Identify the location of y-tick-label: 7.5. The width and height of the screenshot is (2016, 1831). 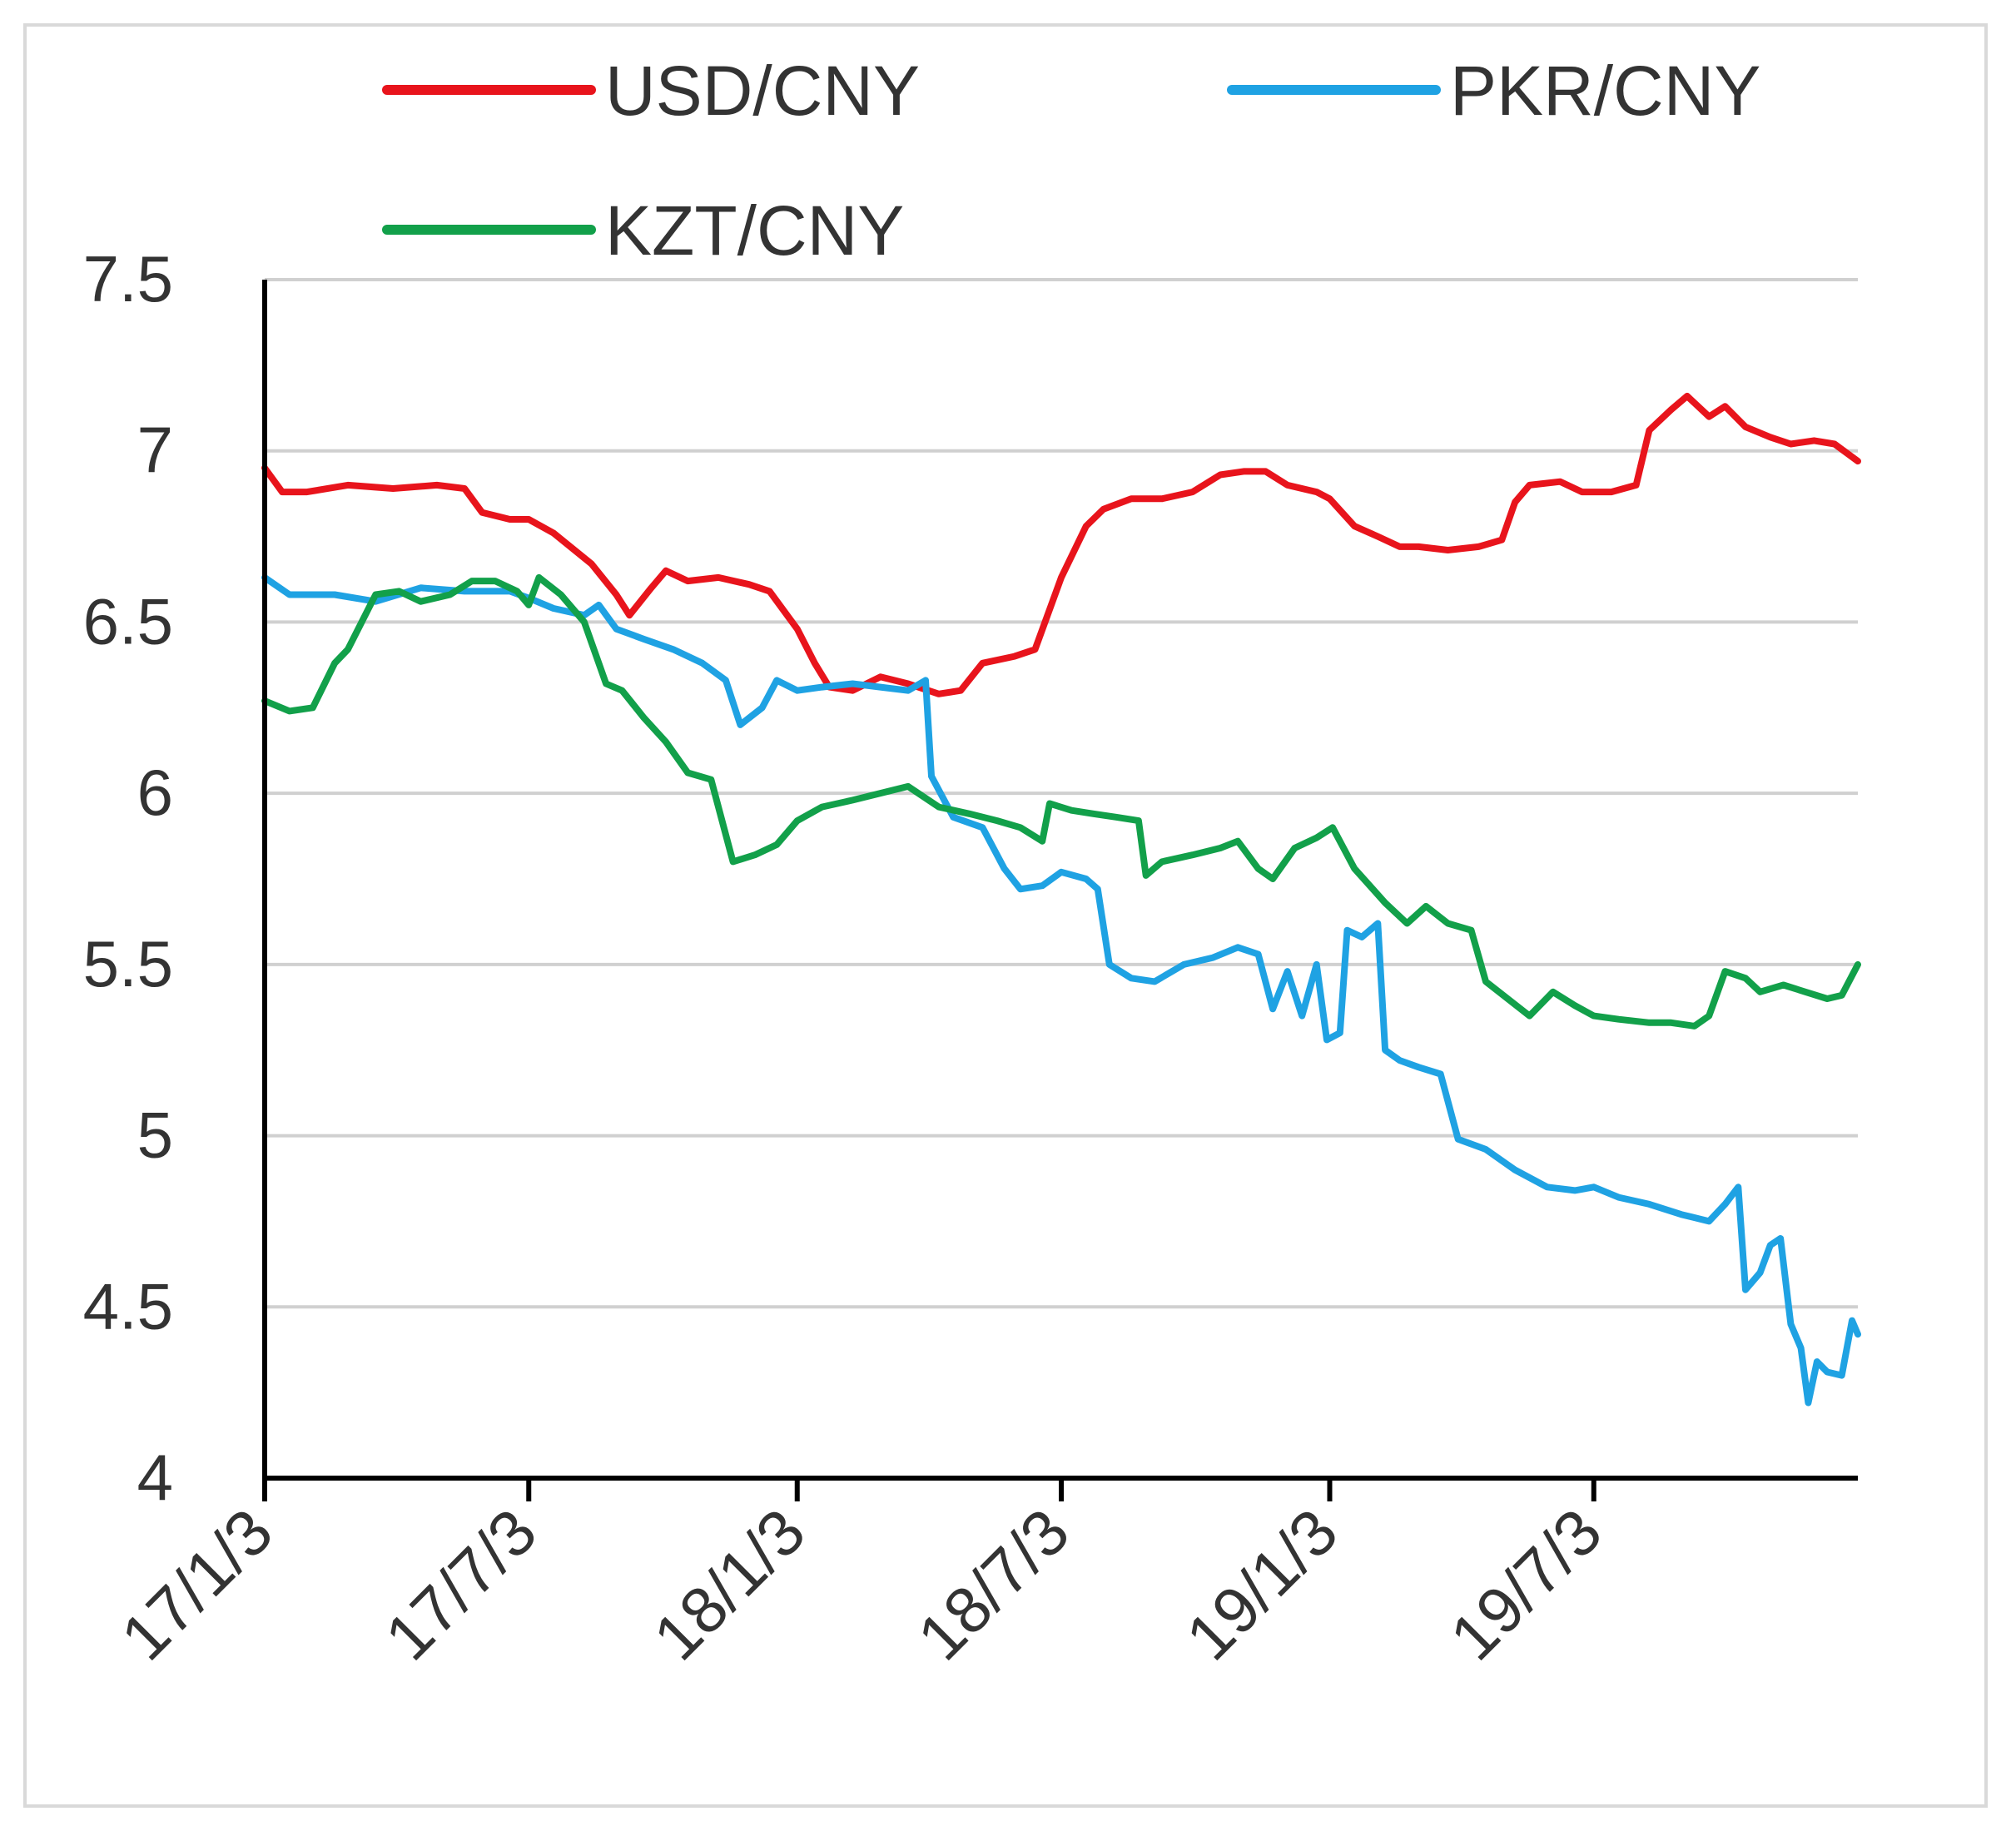
(128, 278).